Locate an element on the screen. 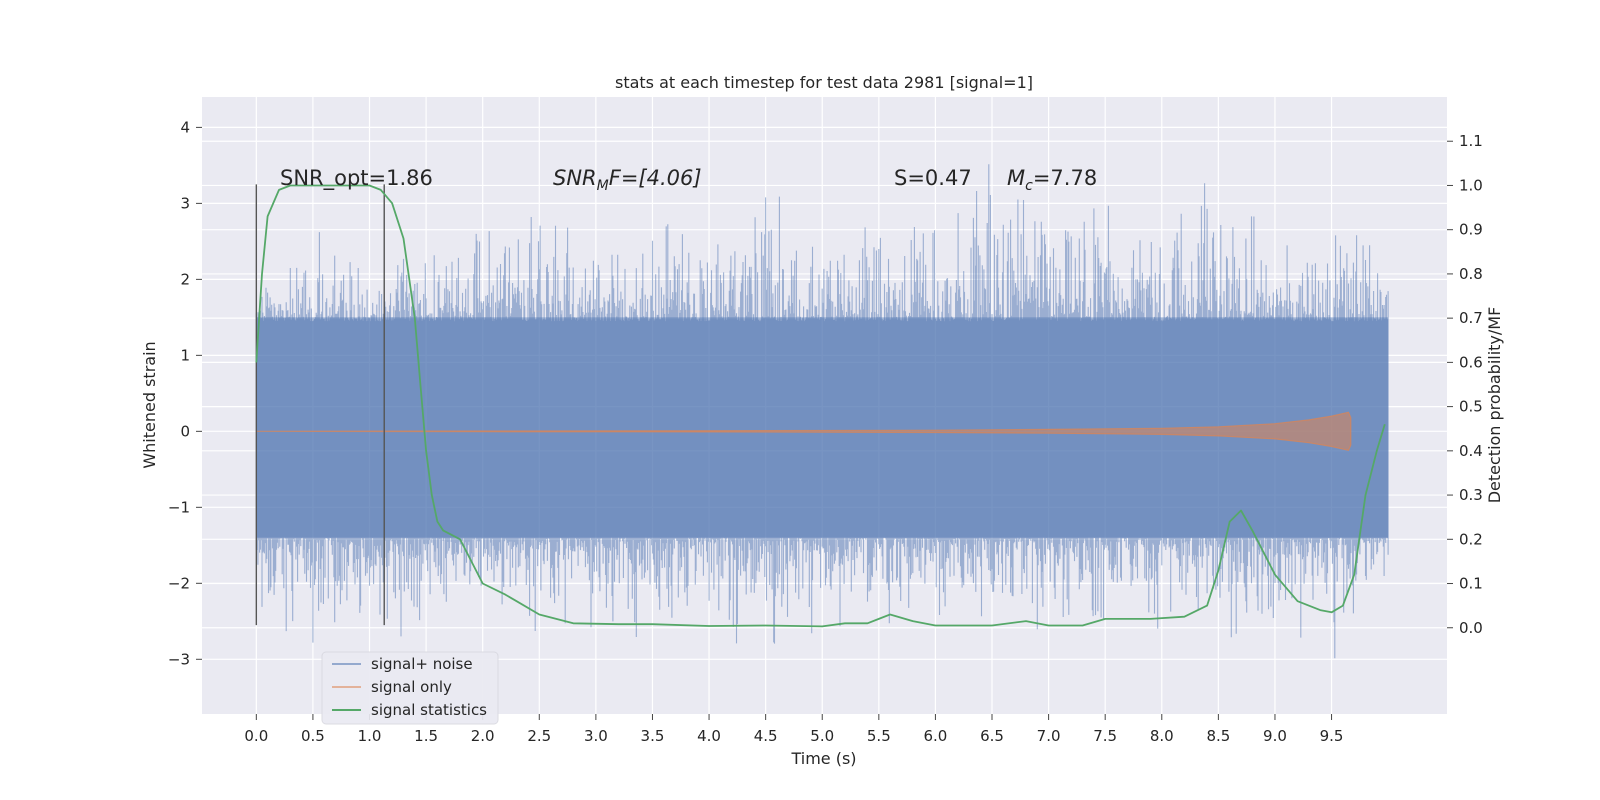  x-tick-label: 5.5 is located at coordinates (879, 736).